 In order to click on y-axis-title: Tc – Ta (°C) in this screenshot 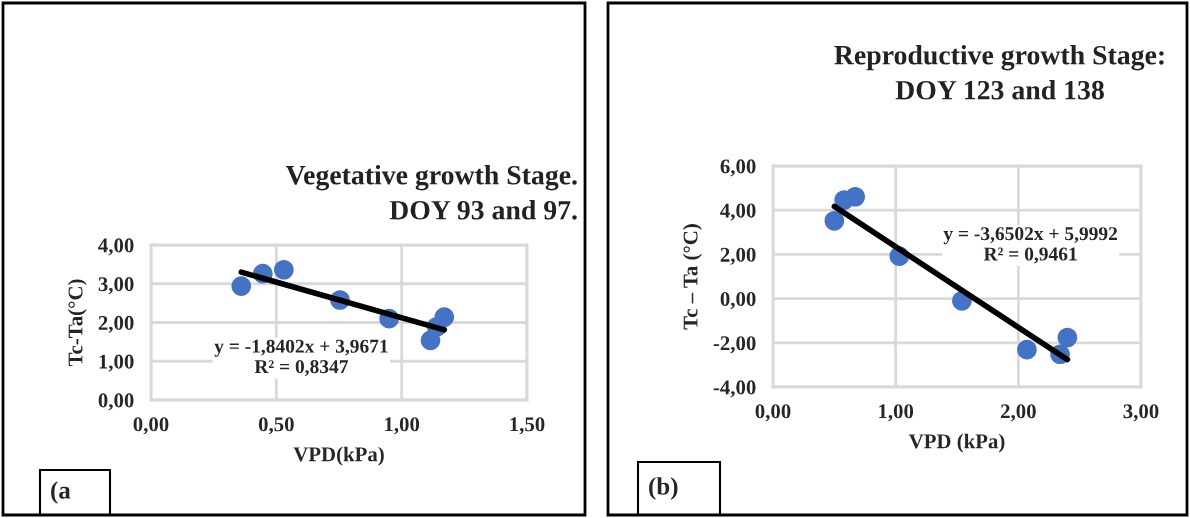, I will do `click(692, 277)`.